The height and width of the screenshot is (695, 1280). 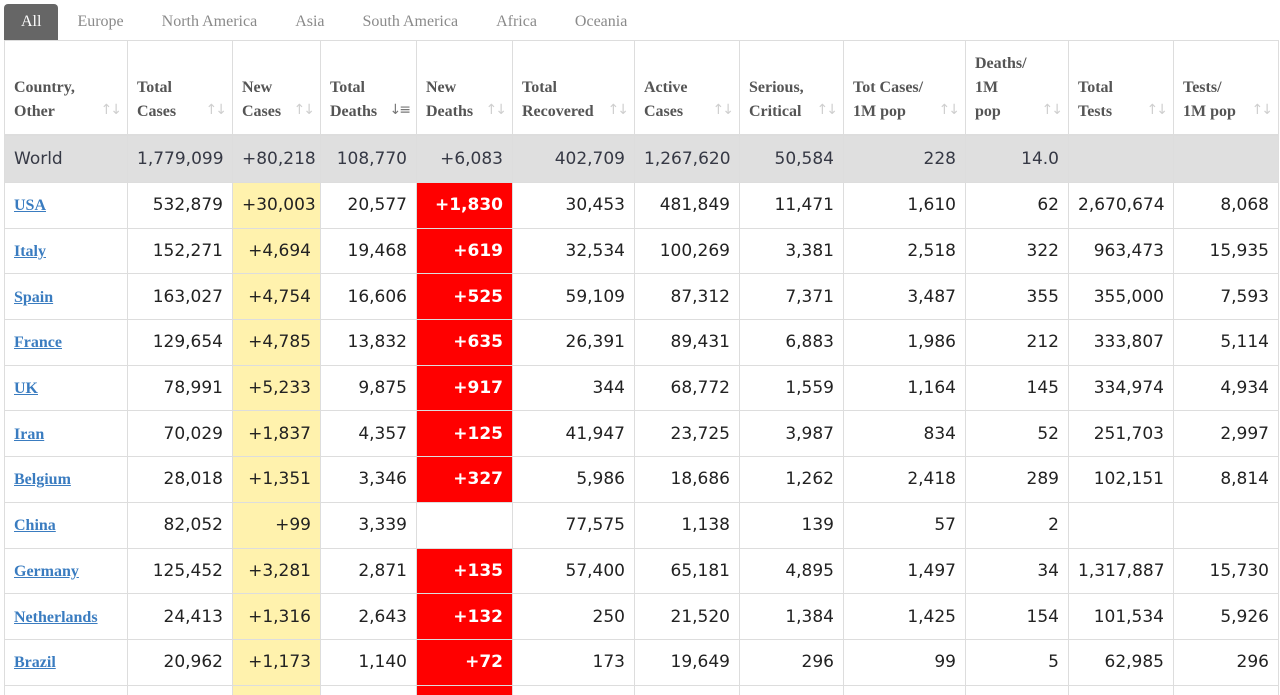 I want to click on cell-total-recovered: 77,575, so click(x=574, y=525).